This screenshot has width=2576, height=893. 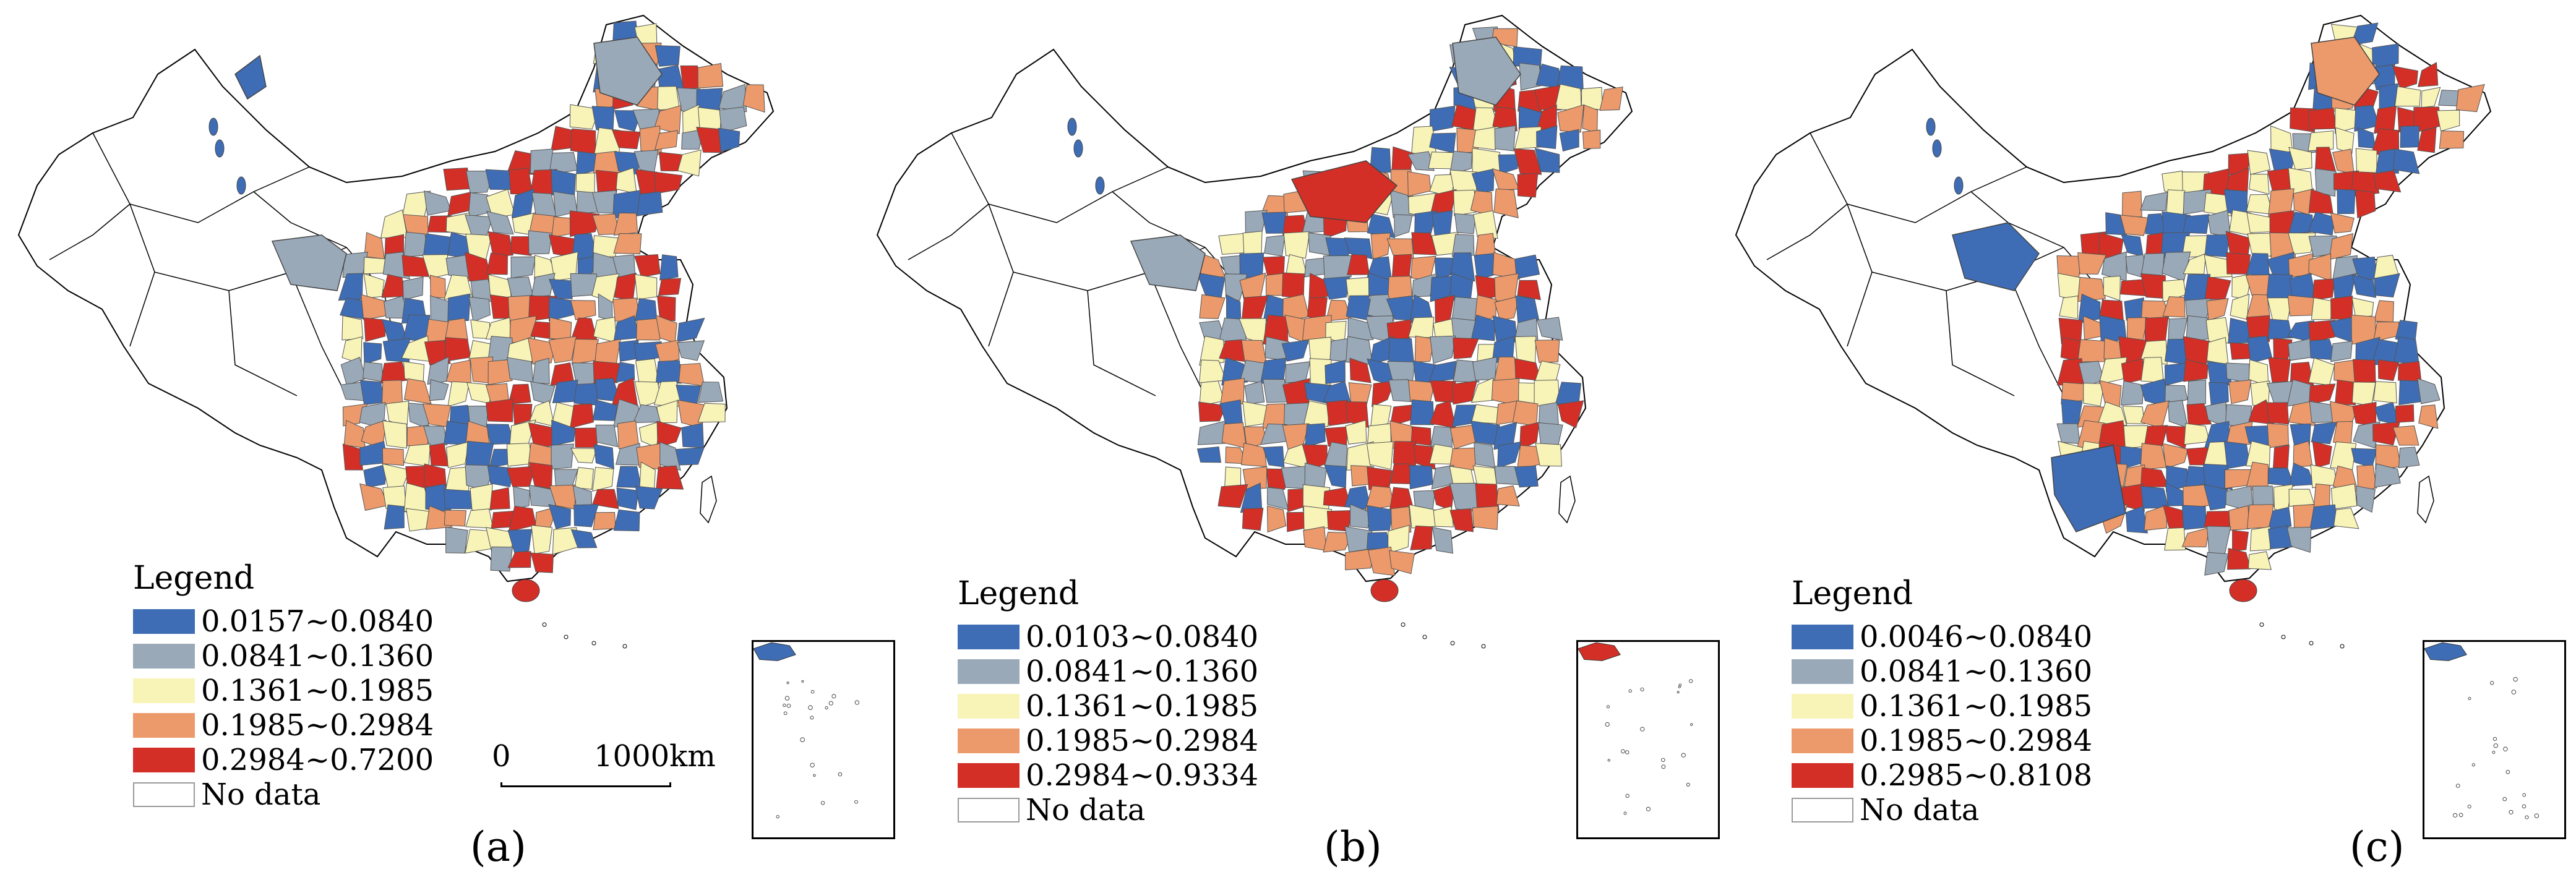 What do you see at coordinates (498, 847) in the screenshot?
I see `panel-label-a: (a)` at bounding box center [498, 847].